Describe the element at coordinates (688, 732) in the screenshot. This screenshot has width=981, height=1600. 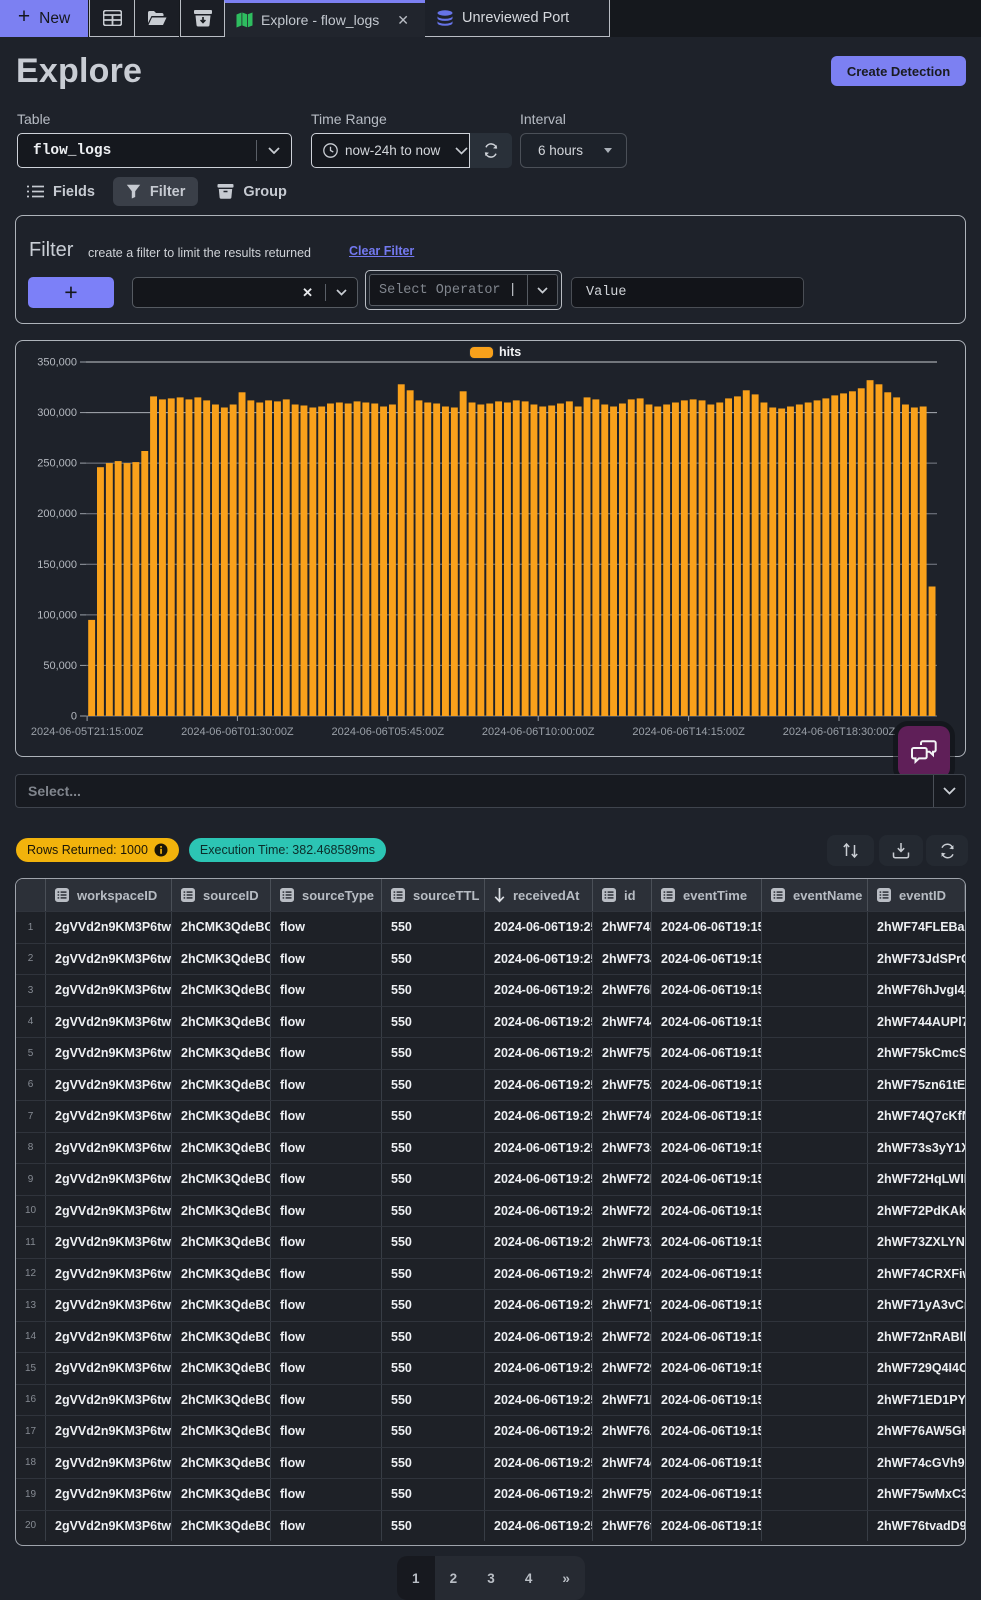
I see `svg-text: 2024-06-06T14:15:00Z` at that location.